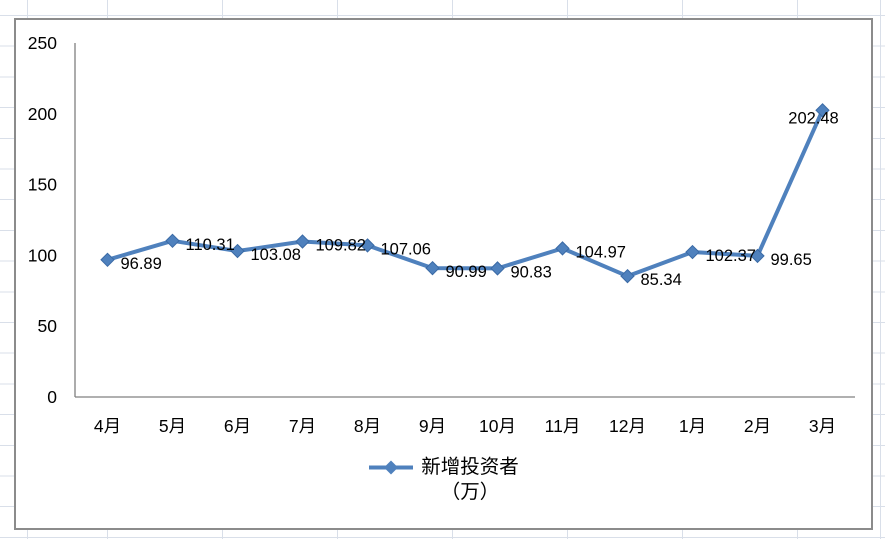 The height and width of the screenshot is (539, 885). I want to click on x-axis-category-label: 2月, so click(757, 426).